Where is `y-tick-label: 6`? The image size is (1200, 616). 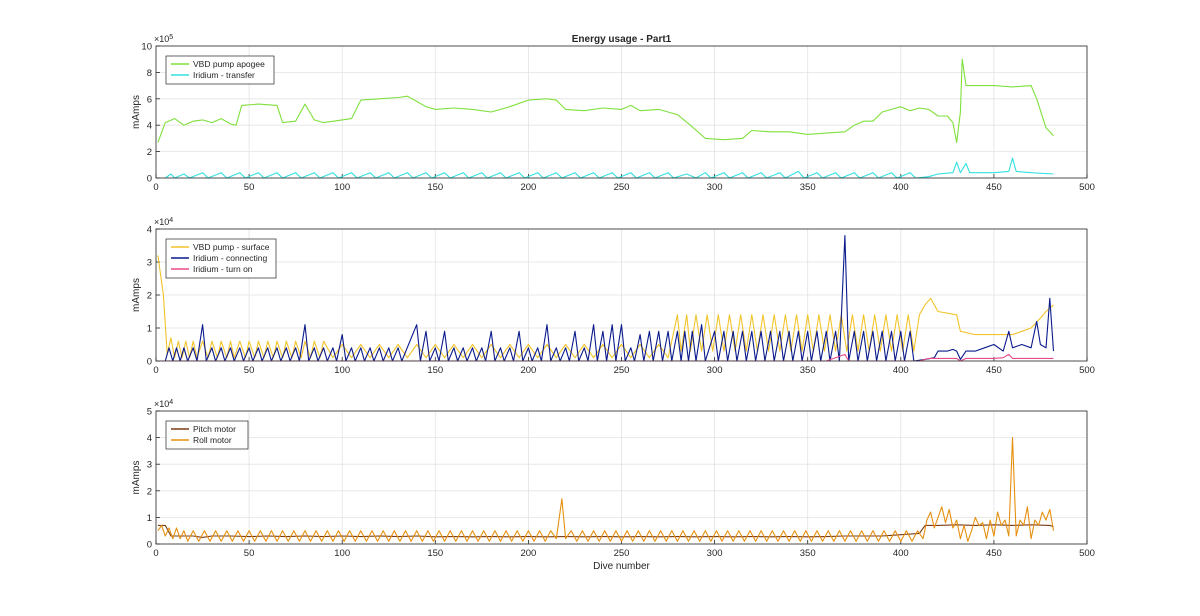
y-tick-label: 6 is located at coordinates (149, 99).